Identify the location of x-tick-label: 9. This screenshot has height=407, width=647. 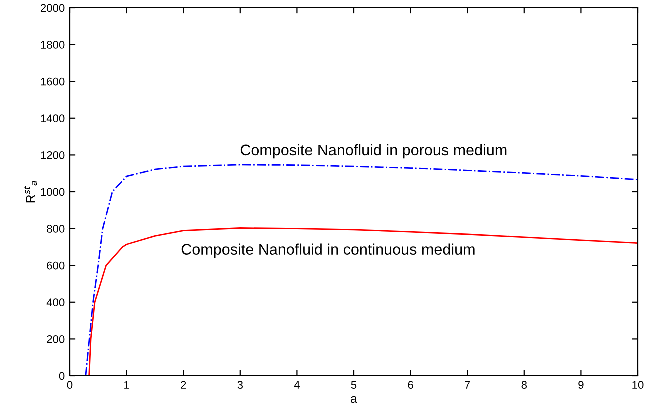
(581, 385).